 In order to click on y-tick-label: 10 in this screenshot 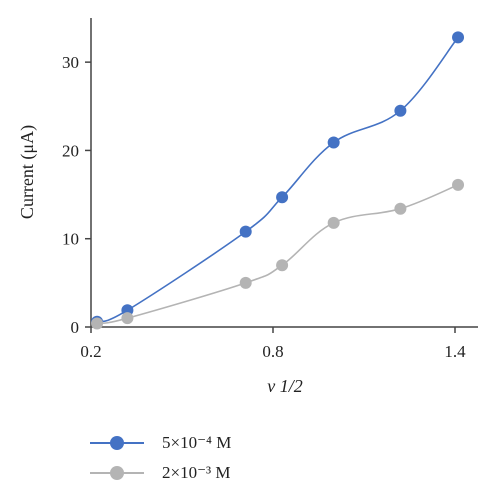, I will do `click(70, 239)`.